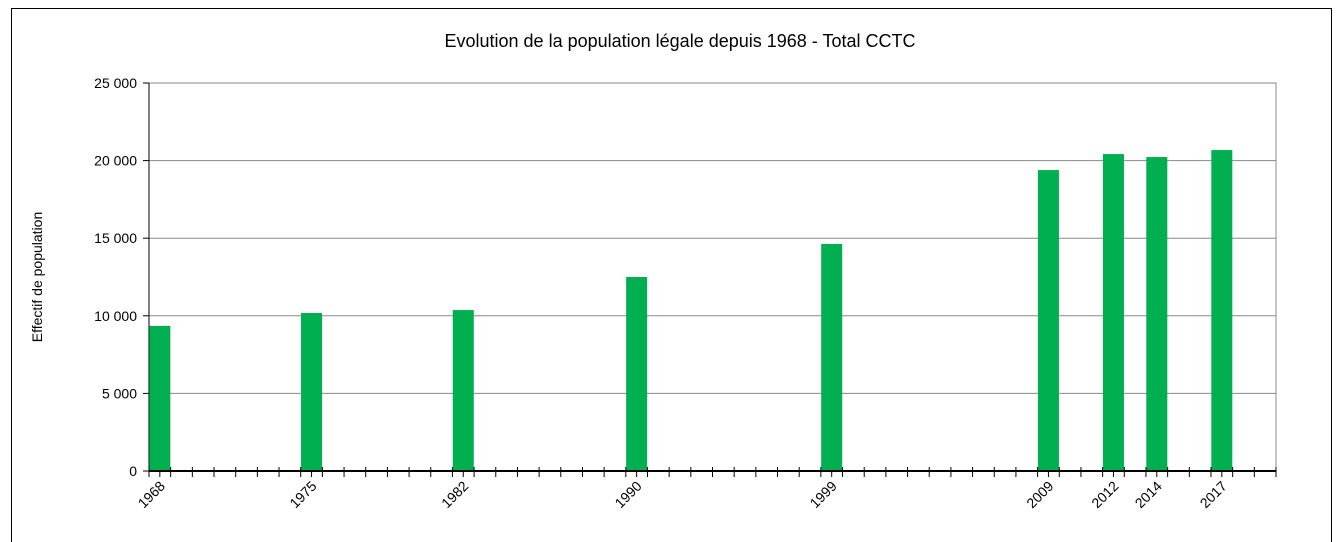 The image size is (1342, 542). Describe the element at coordinates (115, 238) in the screenshot. I see `y-tick-label: 15 000` at that location.